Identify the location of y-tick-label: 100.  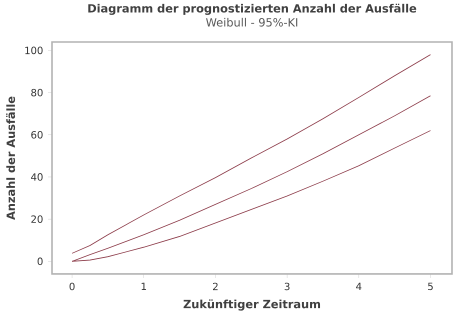
(34, 50).